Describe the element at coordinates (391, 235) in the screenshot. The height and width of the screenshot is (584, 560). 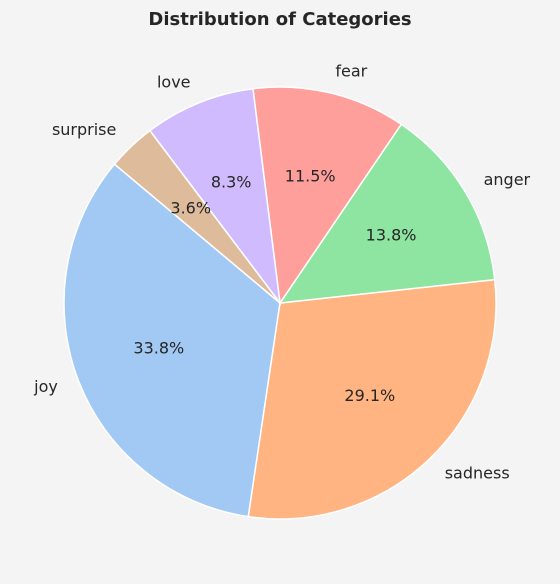
I see `pct-label-anger: 13.8%` at that location.